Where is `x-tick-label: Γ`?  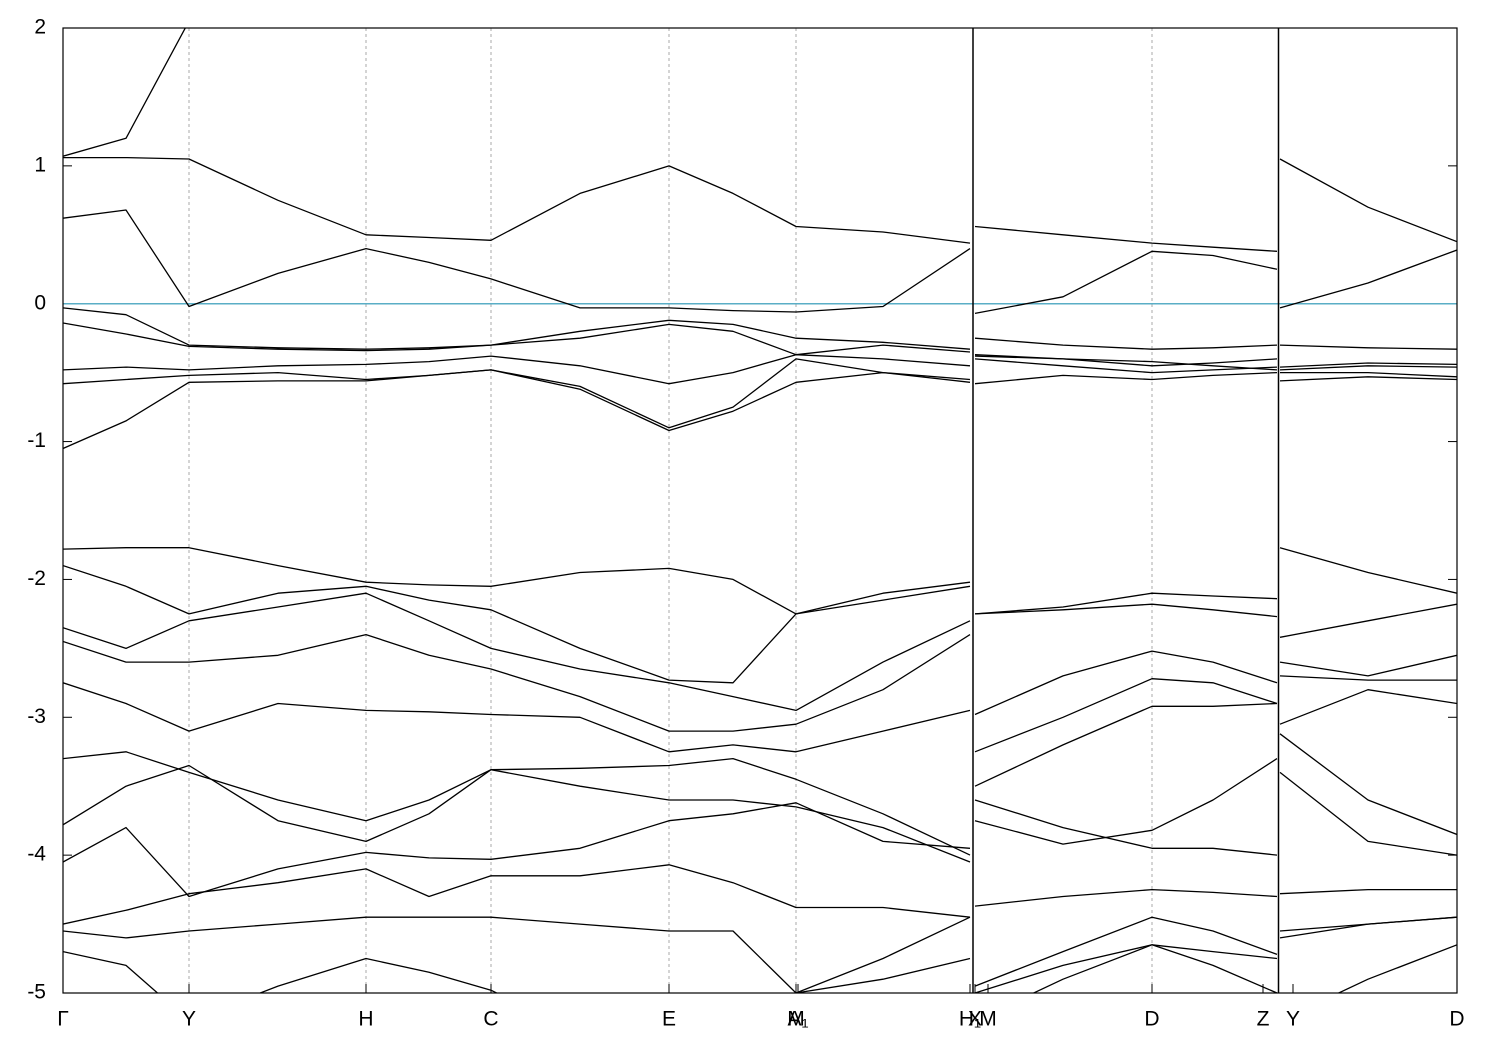
x-tick-label: Γ is located at coordinates (63, 1019).